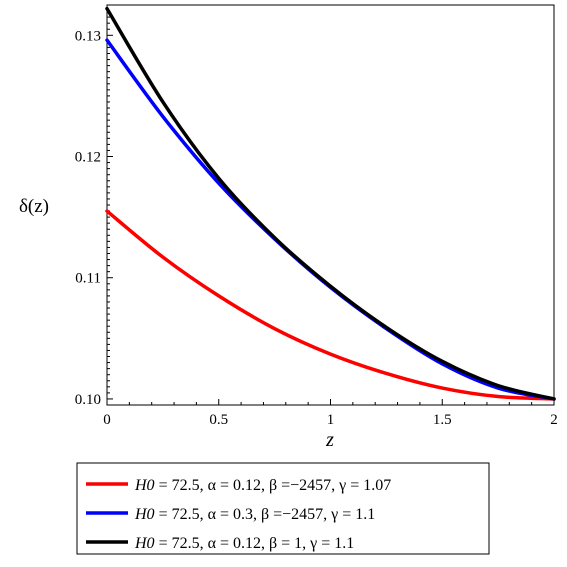 This screenshot has width=567, height=567. Describe the element at coordinates (88, 36) in the screenshot. I see `y-tick-label: 0.13` at that location.